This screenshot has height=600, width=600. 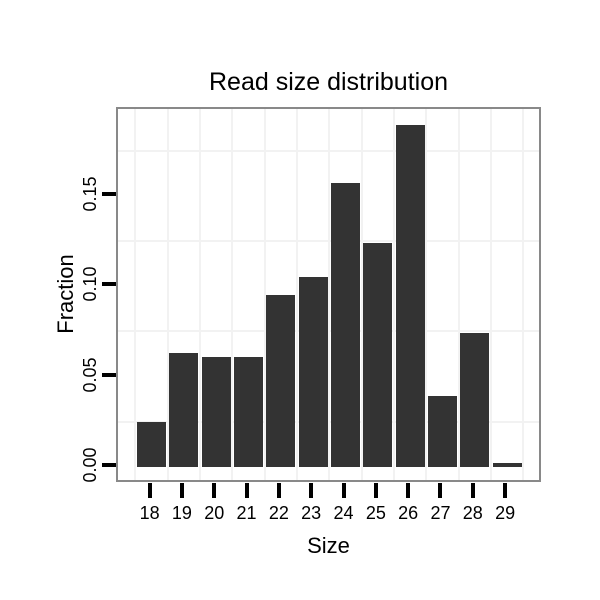 What do you see at coordinates (328, 545) in the screenshot?
I see `x-axis-title: Size` at bounding box center [328, 545].